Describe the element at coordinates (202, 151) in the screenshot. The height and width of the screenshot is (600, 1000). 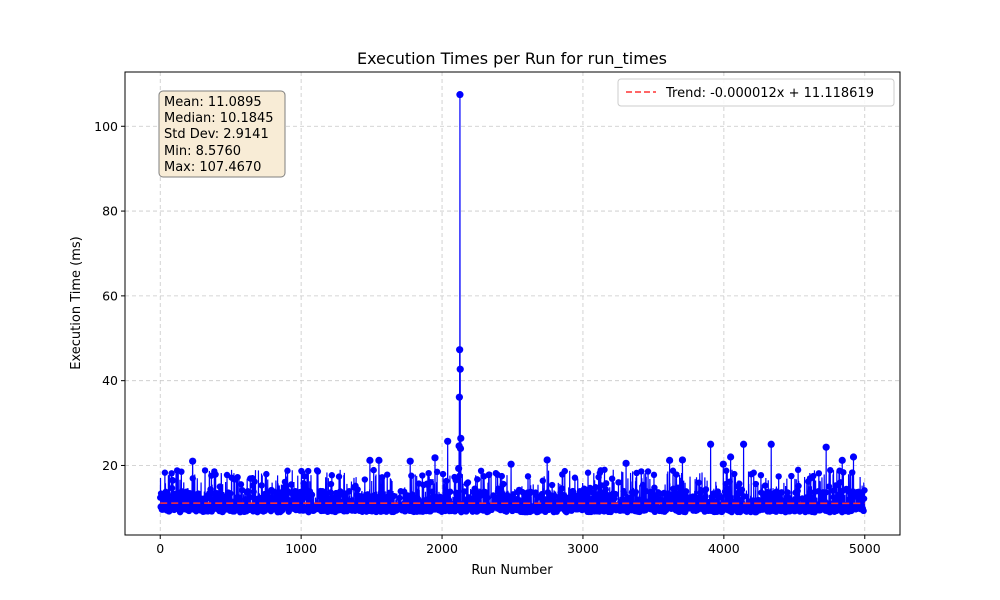
I see `stats-min: Min: 8.5760` at that location.